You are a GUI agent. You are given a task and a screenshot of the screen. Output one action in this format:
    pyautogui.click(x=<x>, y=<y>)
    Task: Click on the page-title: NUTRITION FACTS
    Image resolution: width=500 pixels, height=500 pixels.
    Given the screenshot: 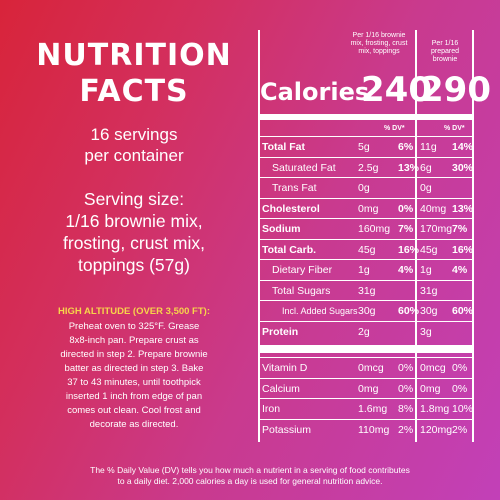 What is the action you would take?
    pyautogui.click(x=134, y=74)
    